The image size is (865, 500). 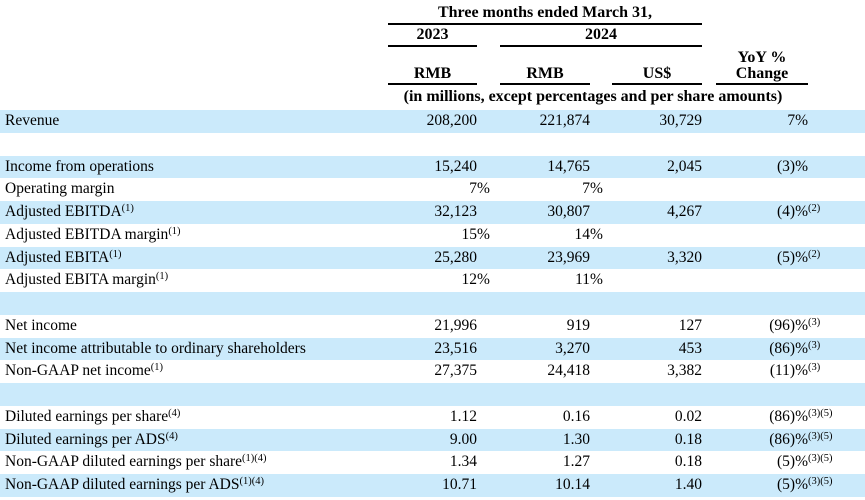 What do you see at coordinates (455, 257) in the screenshot?
I see `value-rmb-2023: 25,280` at bounding box center [455, 257].